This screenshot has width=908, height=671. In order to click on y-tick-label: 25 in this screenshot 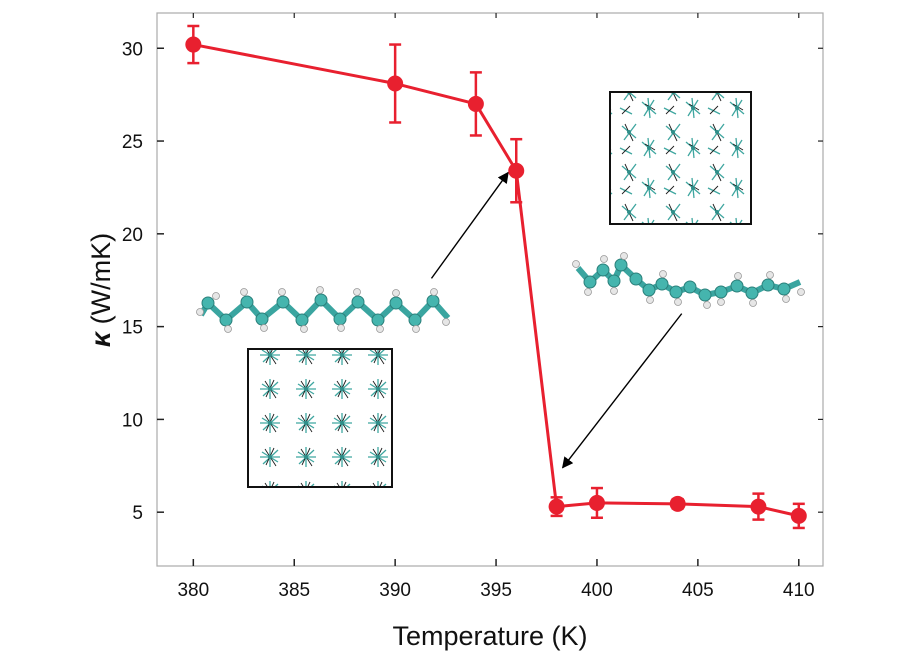, I will do `click(132, 142)`.